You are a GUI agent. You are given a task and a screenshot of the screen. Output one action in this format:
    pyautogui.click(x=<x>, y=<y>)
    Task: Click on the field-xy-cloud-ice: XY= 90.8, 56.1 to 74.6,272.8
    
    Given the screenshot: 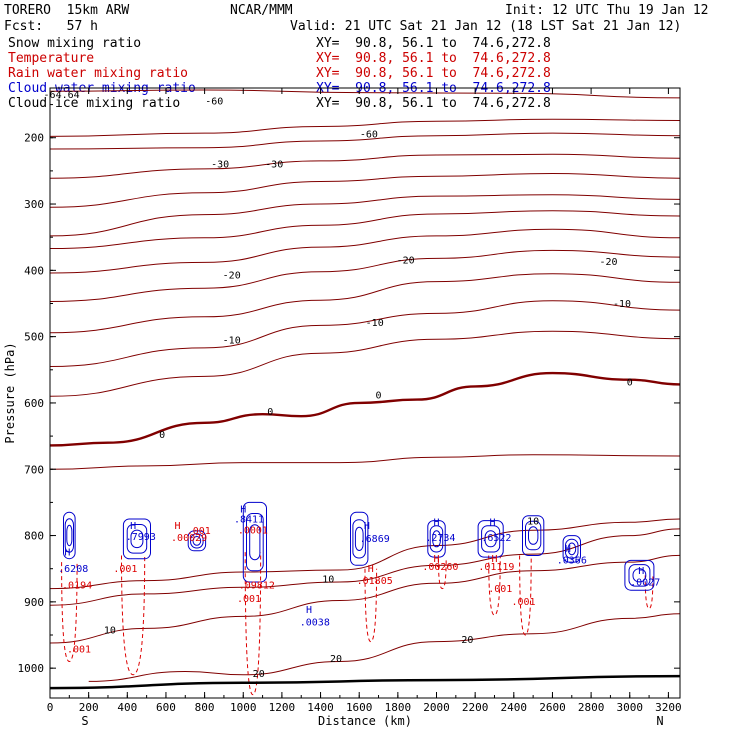 What is the action you would take?
    pyautogui.click(x=433, y=103)
    